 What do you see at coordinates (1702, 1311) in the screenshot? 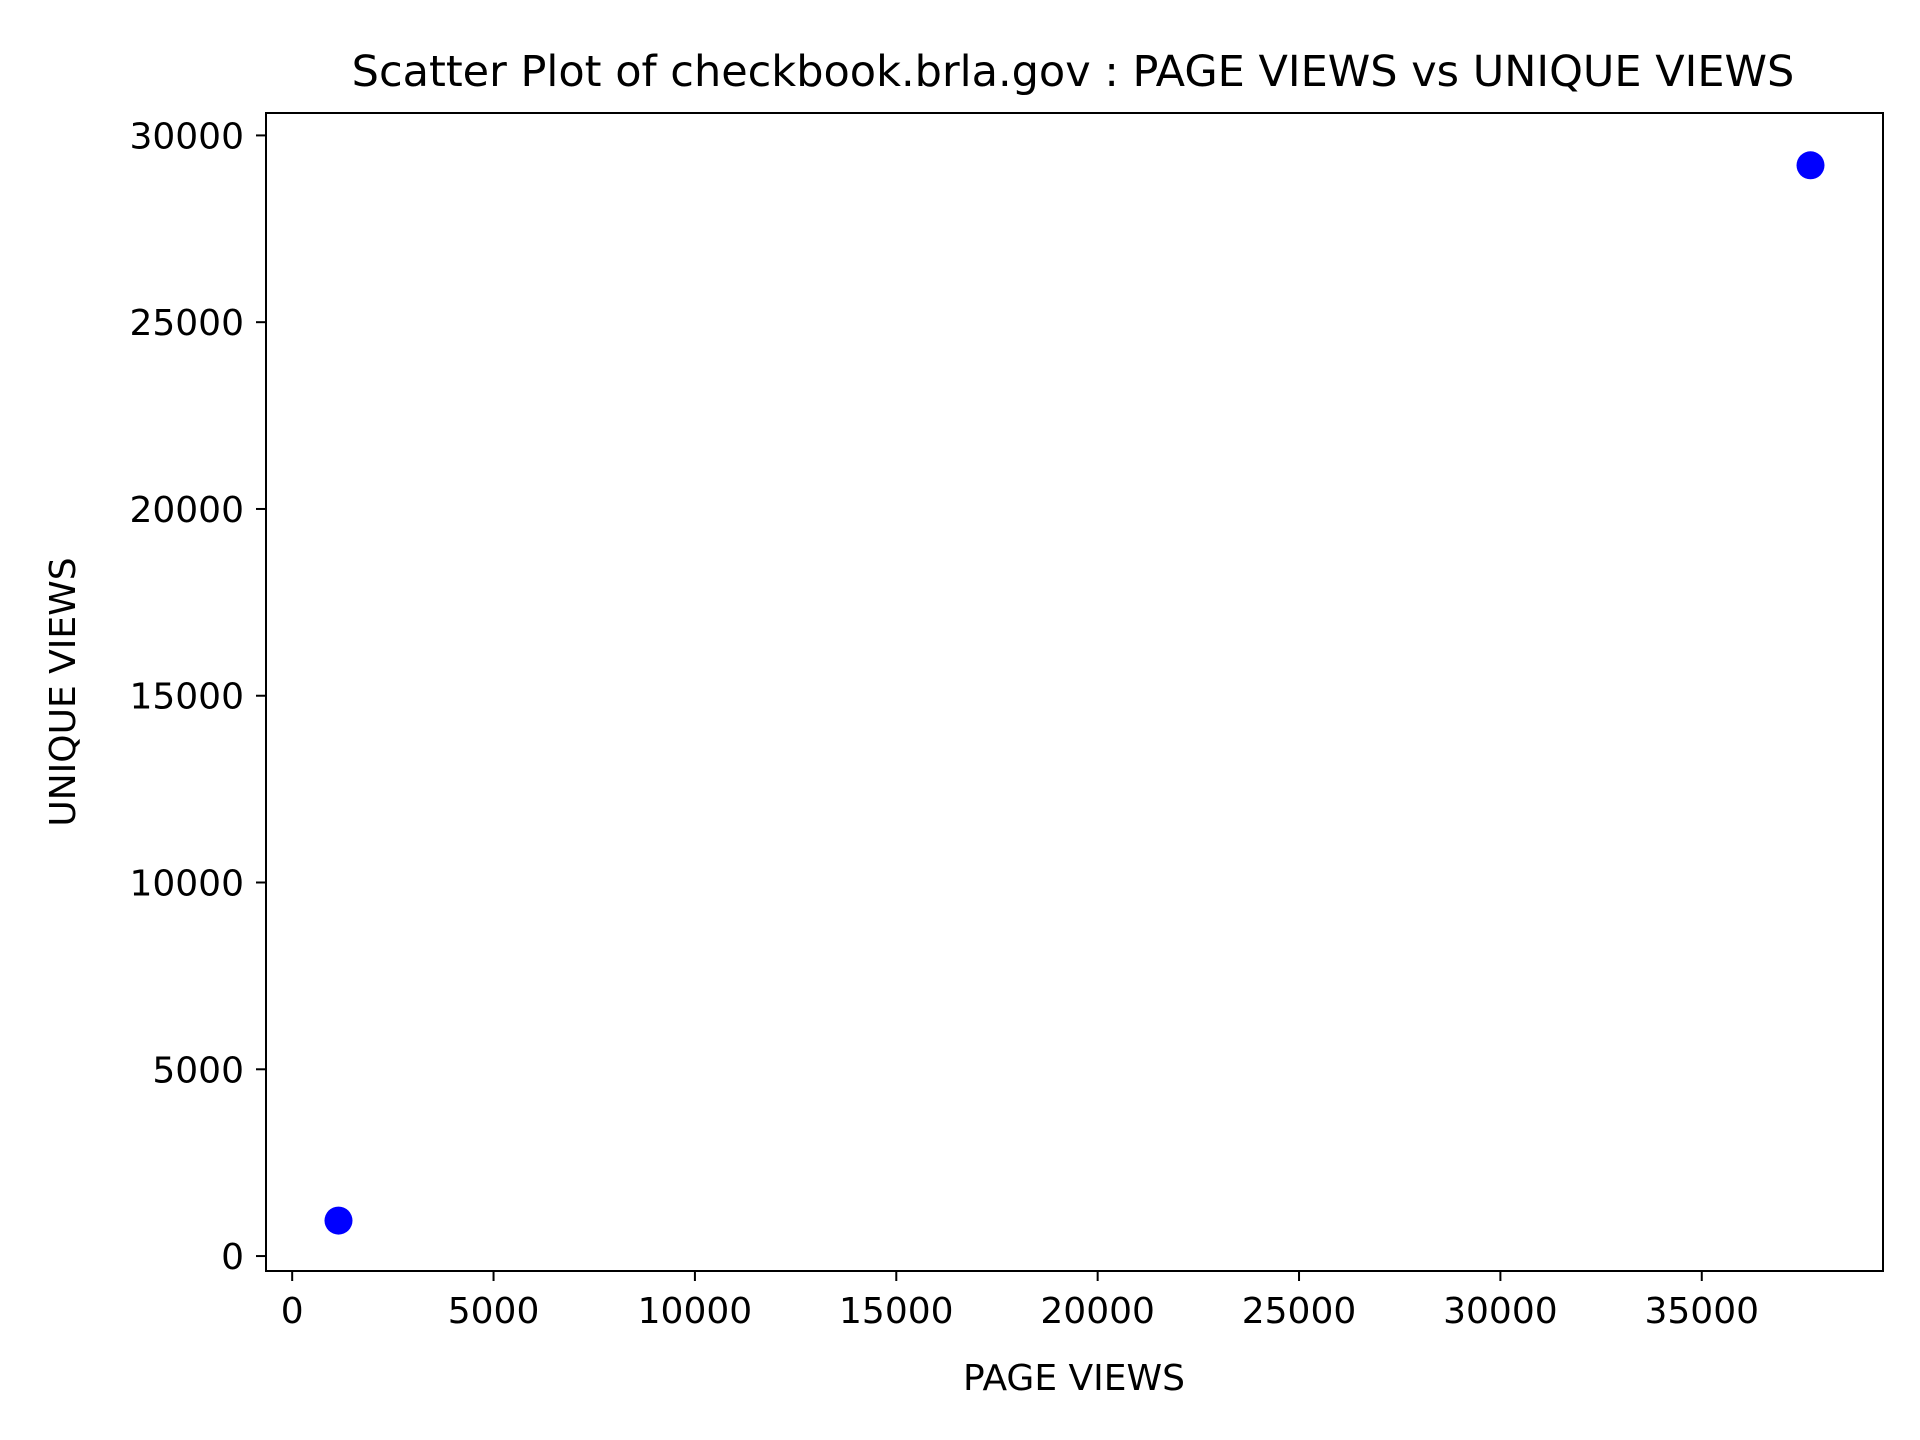
I see `x-tick-label: 35000` at bounding box center [1702, 1311].